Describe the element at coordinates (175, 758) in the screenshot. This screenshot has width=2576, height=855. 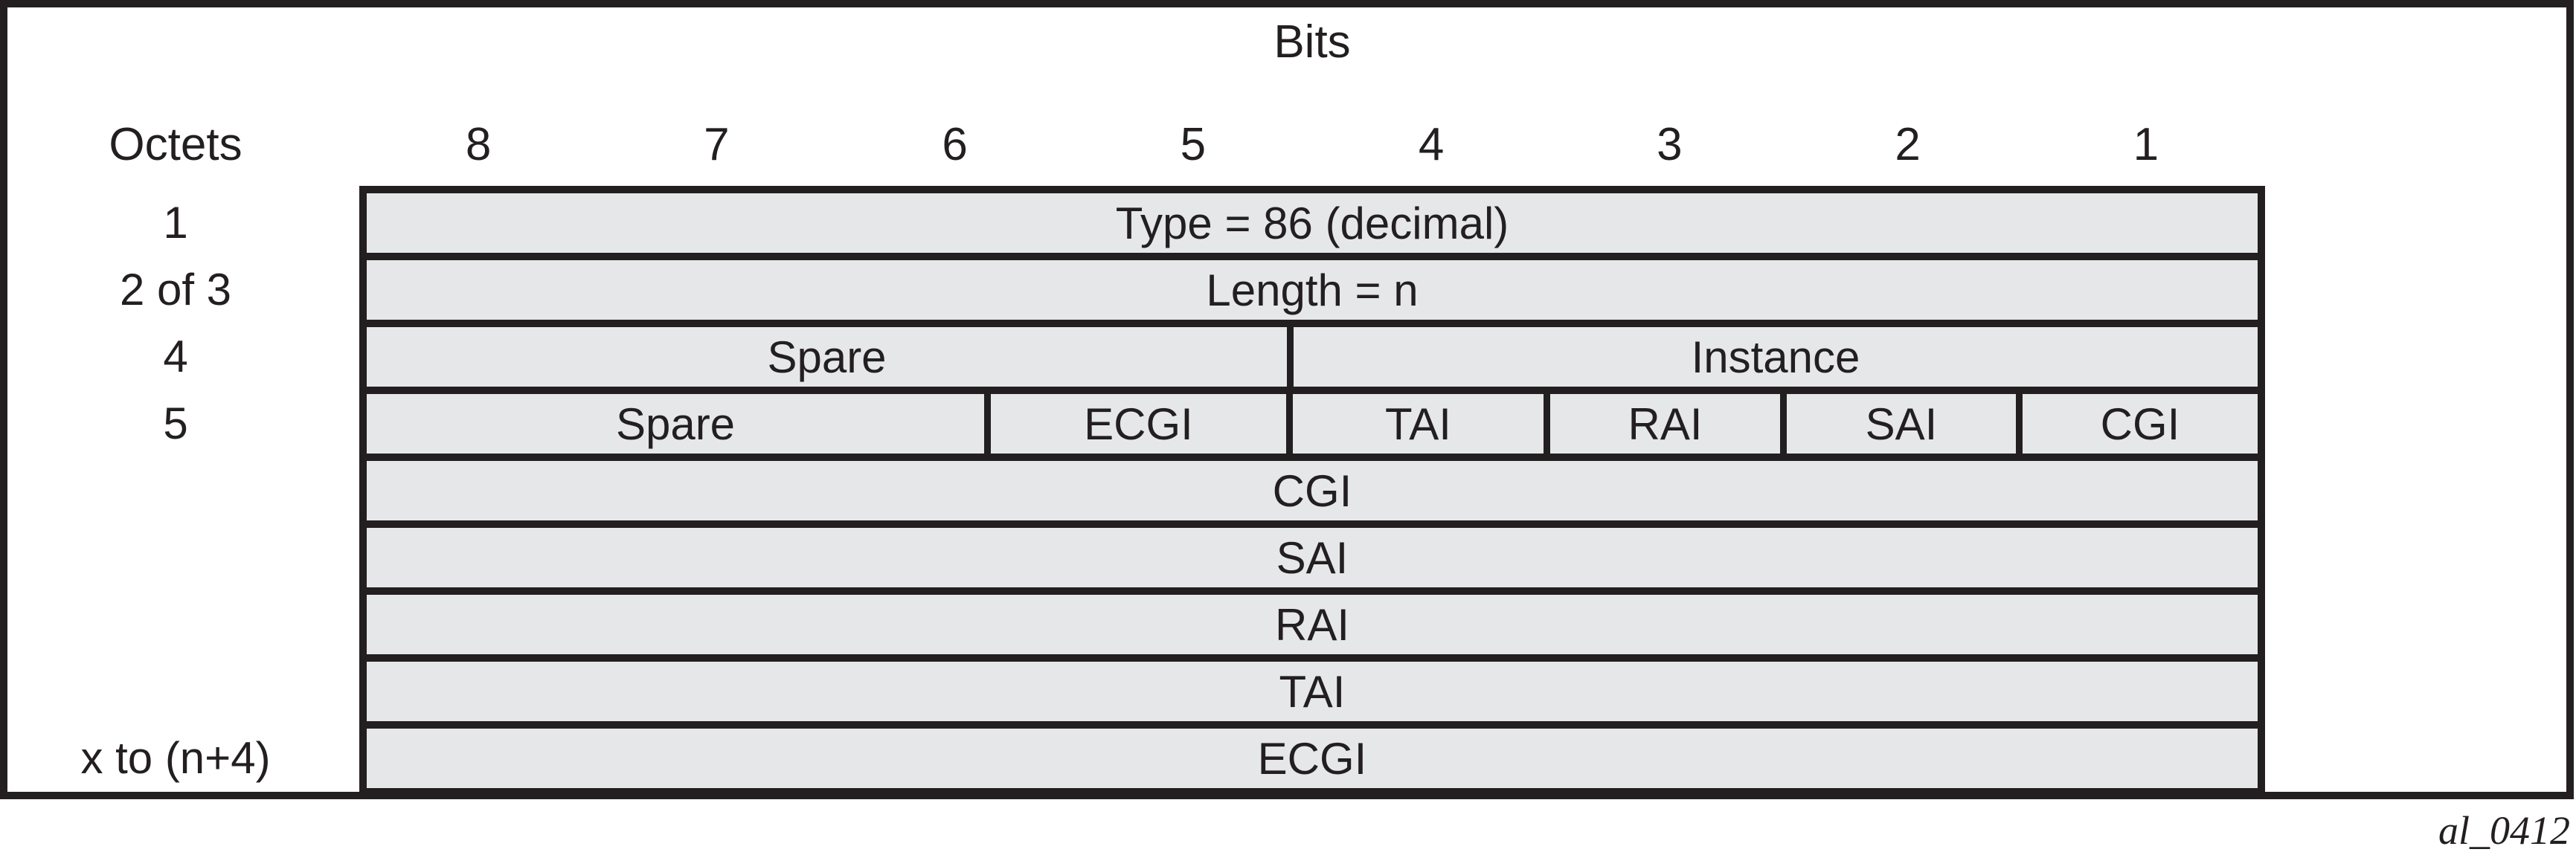
I see `octet-label-row9: x to (n+4)` at that location.